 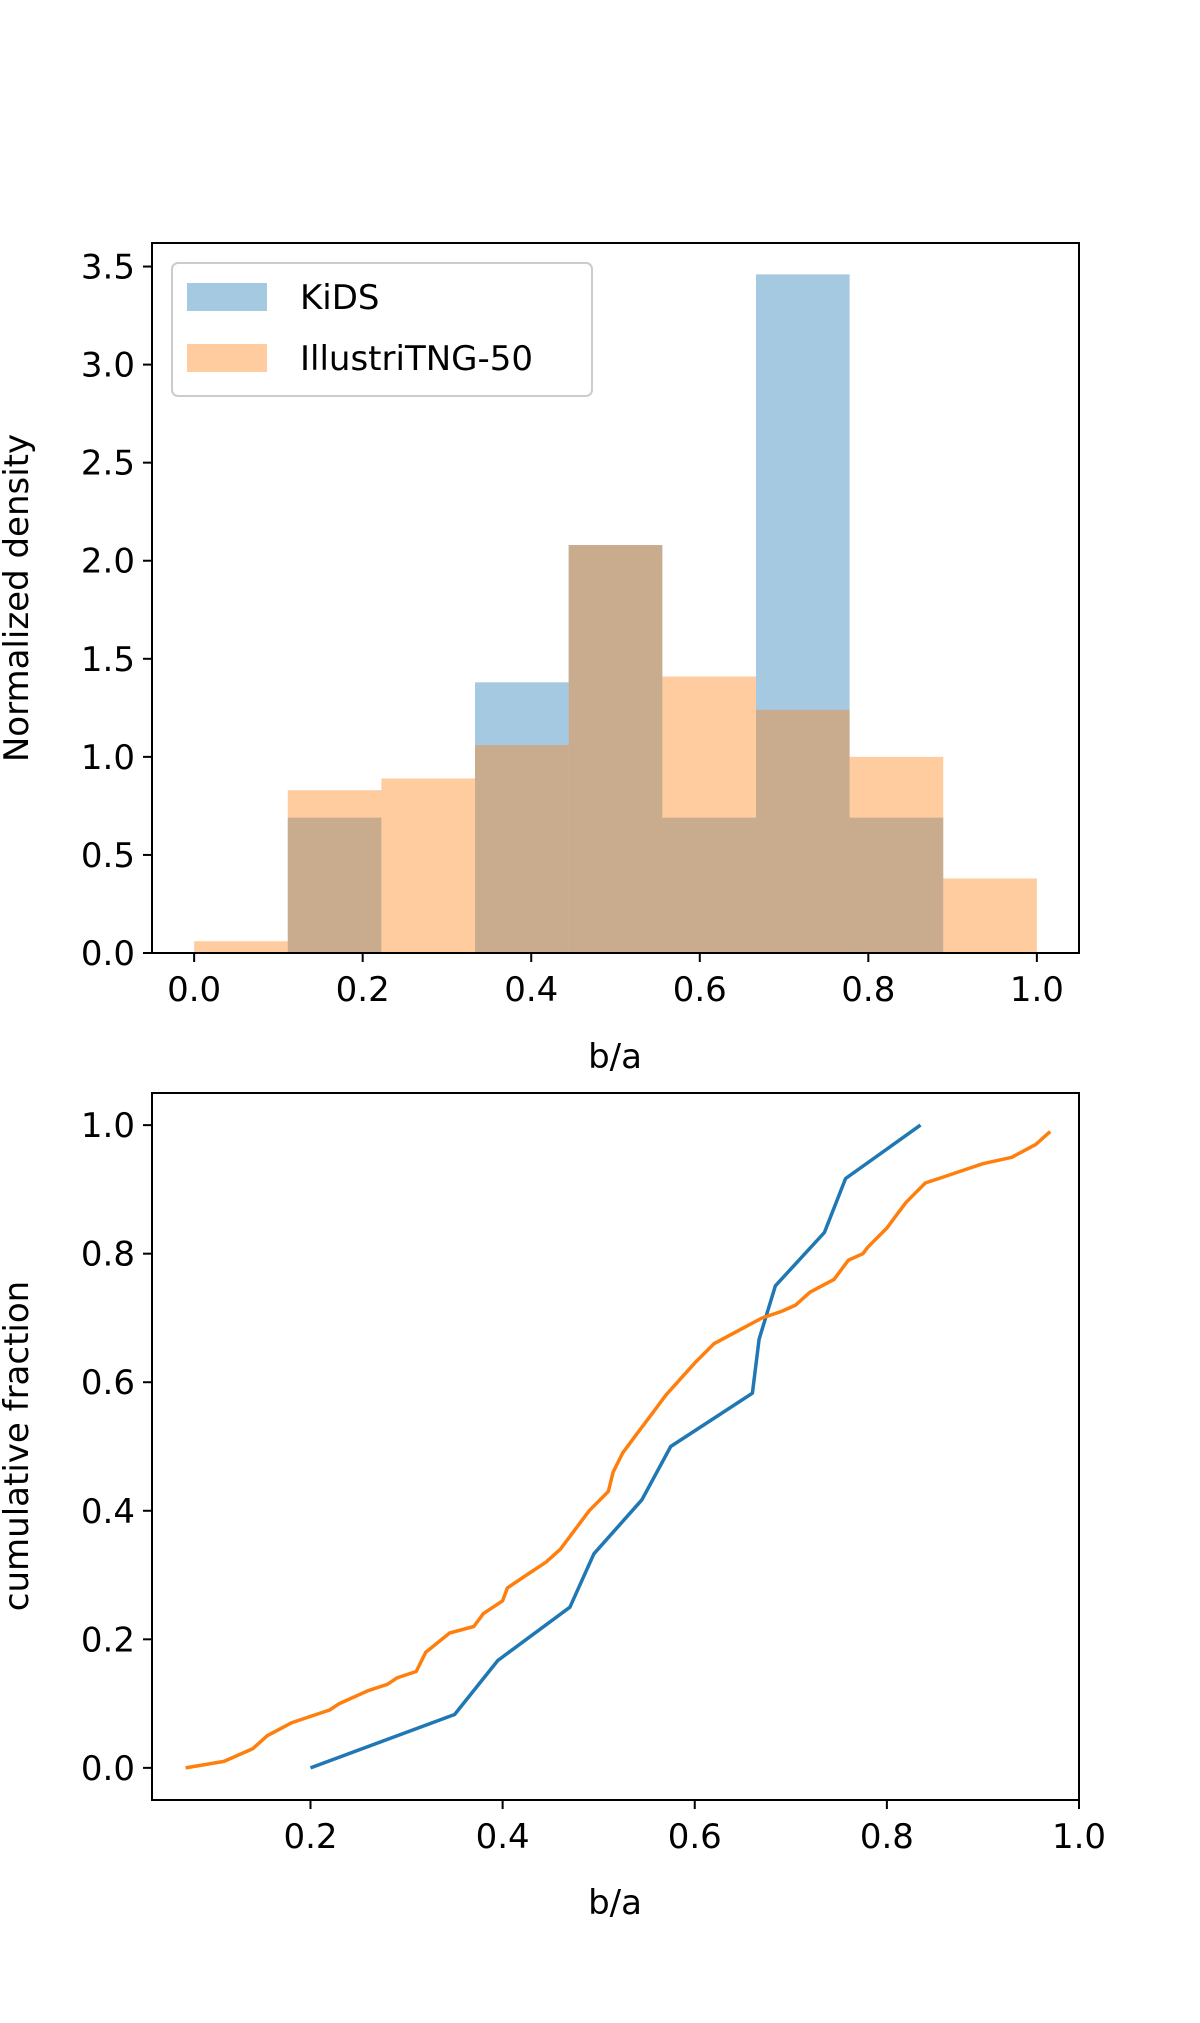 What do you see at coordinates (108, 366) in the screenshot?
I see `histogram-y-tick-label: 3.0` at bounding box center [108, 366].